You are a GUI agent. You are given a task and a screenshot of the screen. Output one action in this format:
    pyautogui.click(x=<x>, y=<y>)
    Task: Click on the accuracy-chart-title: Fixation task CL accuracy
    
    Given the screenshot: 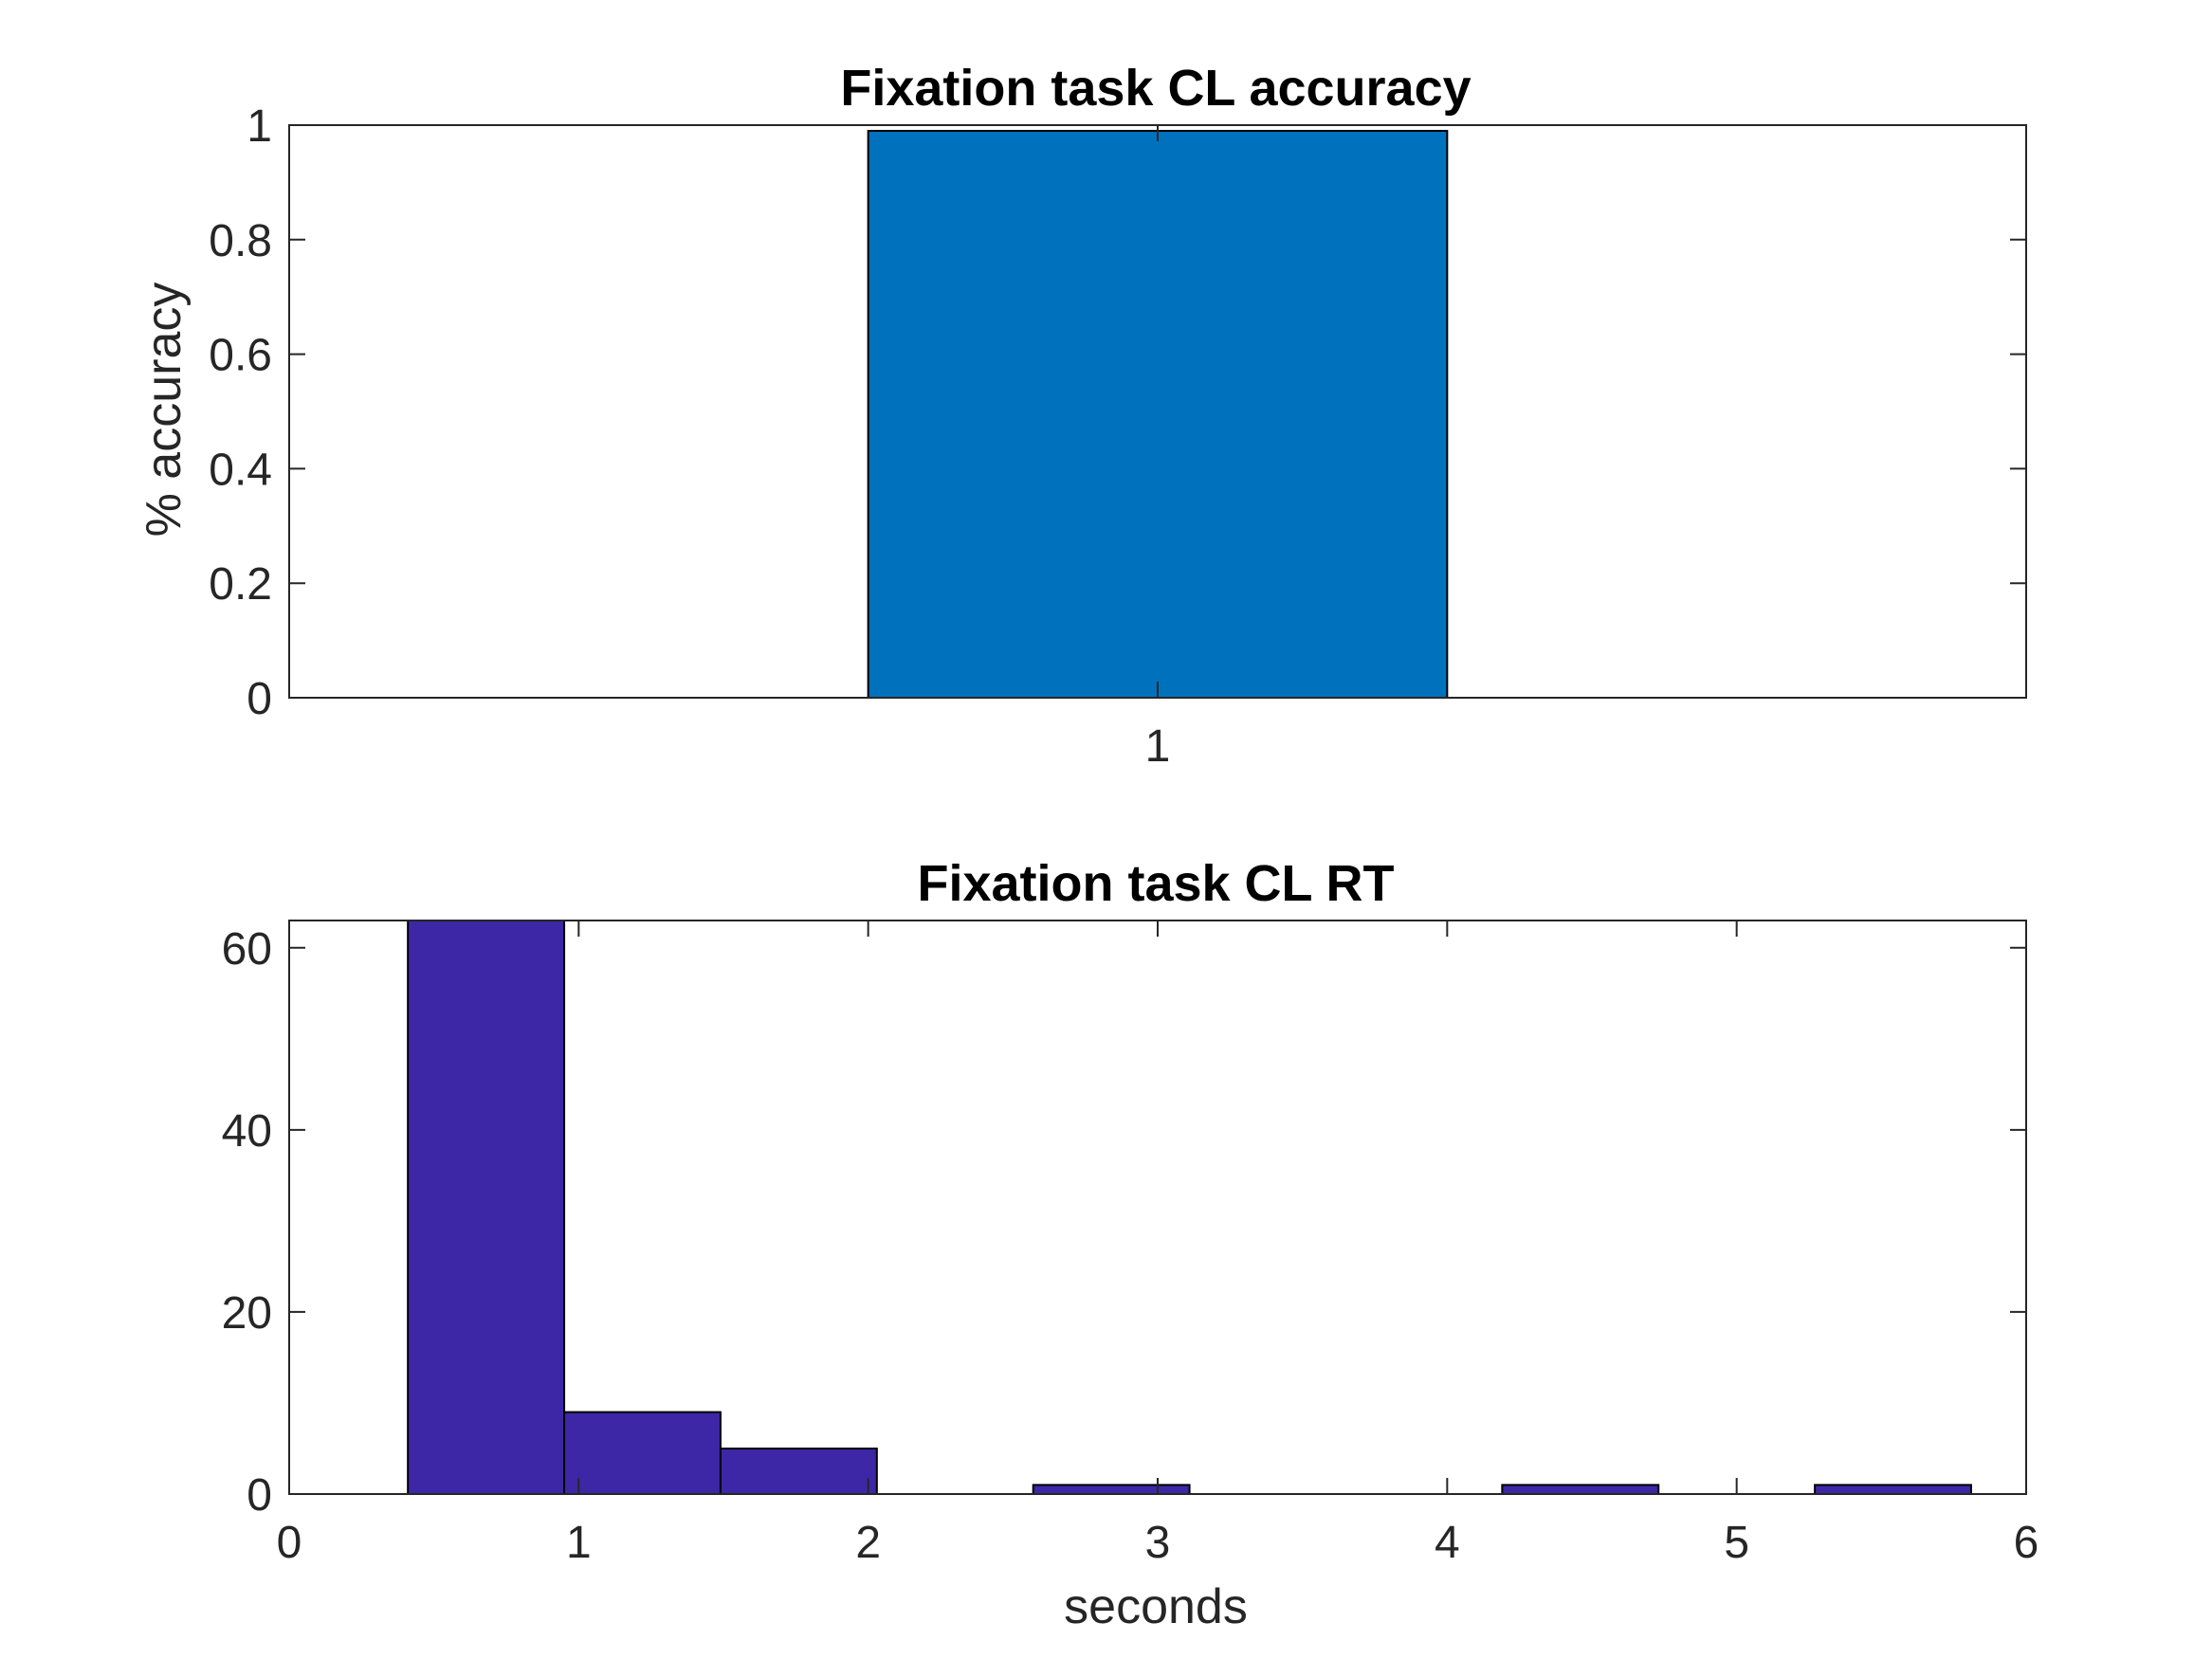 What is the action you would take?
    pyautogui.click(x=1155, y=88)
    